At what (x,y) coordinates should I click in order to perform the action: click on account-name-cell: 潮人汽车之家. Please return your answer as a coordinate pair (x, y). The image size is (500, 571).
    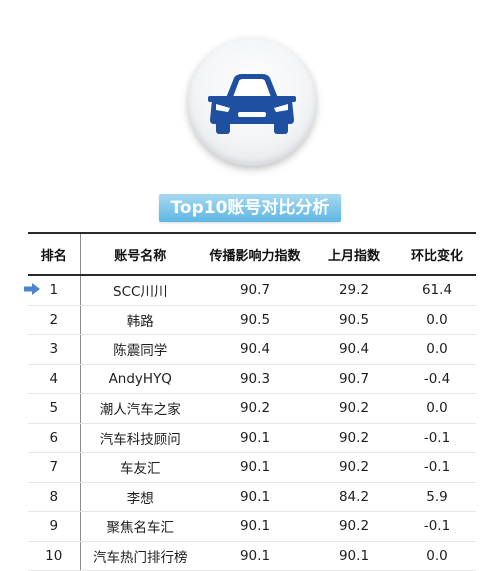
    Looking at the image, I should click on (140, 408).